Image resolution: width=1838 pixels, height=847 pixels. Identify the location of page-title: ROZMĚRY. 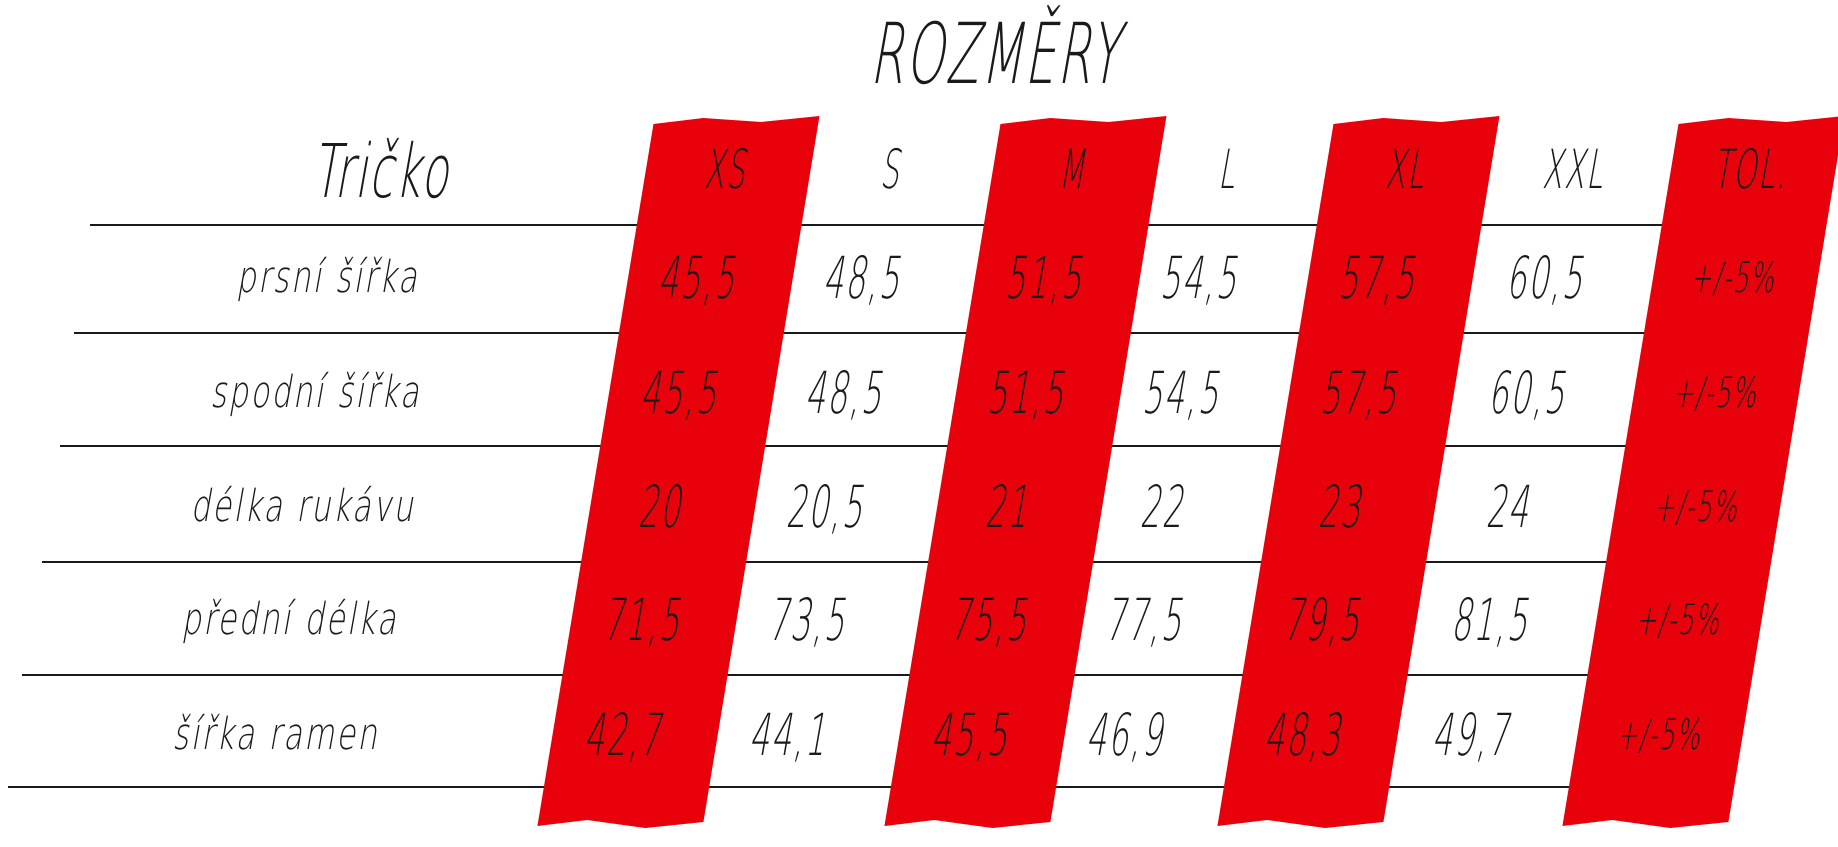
(1000, 54).